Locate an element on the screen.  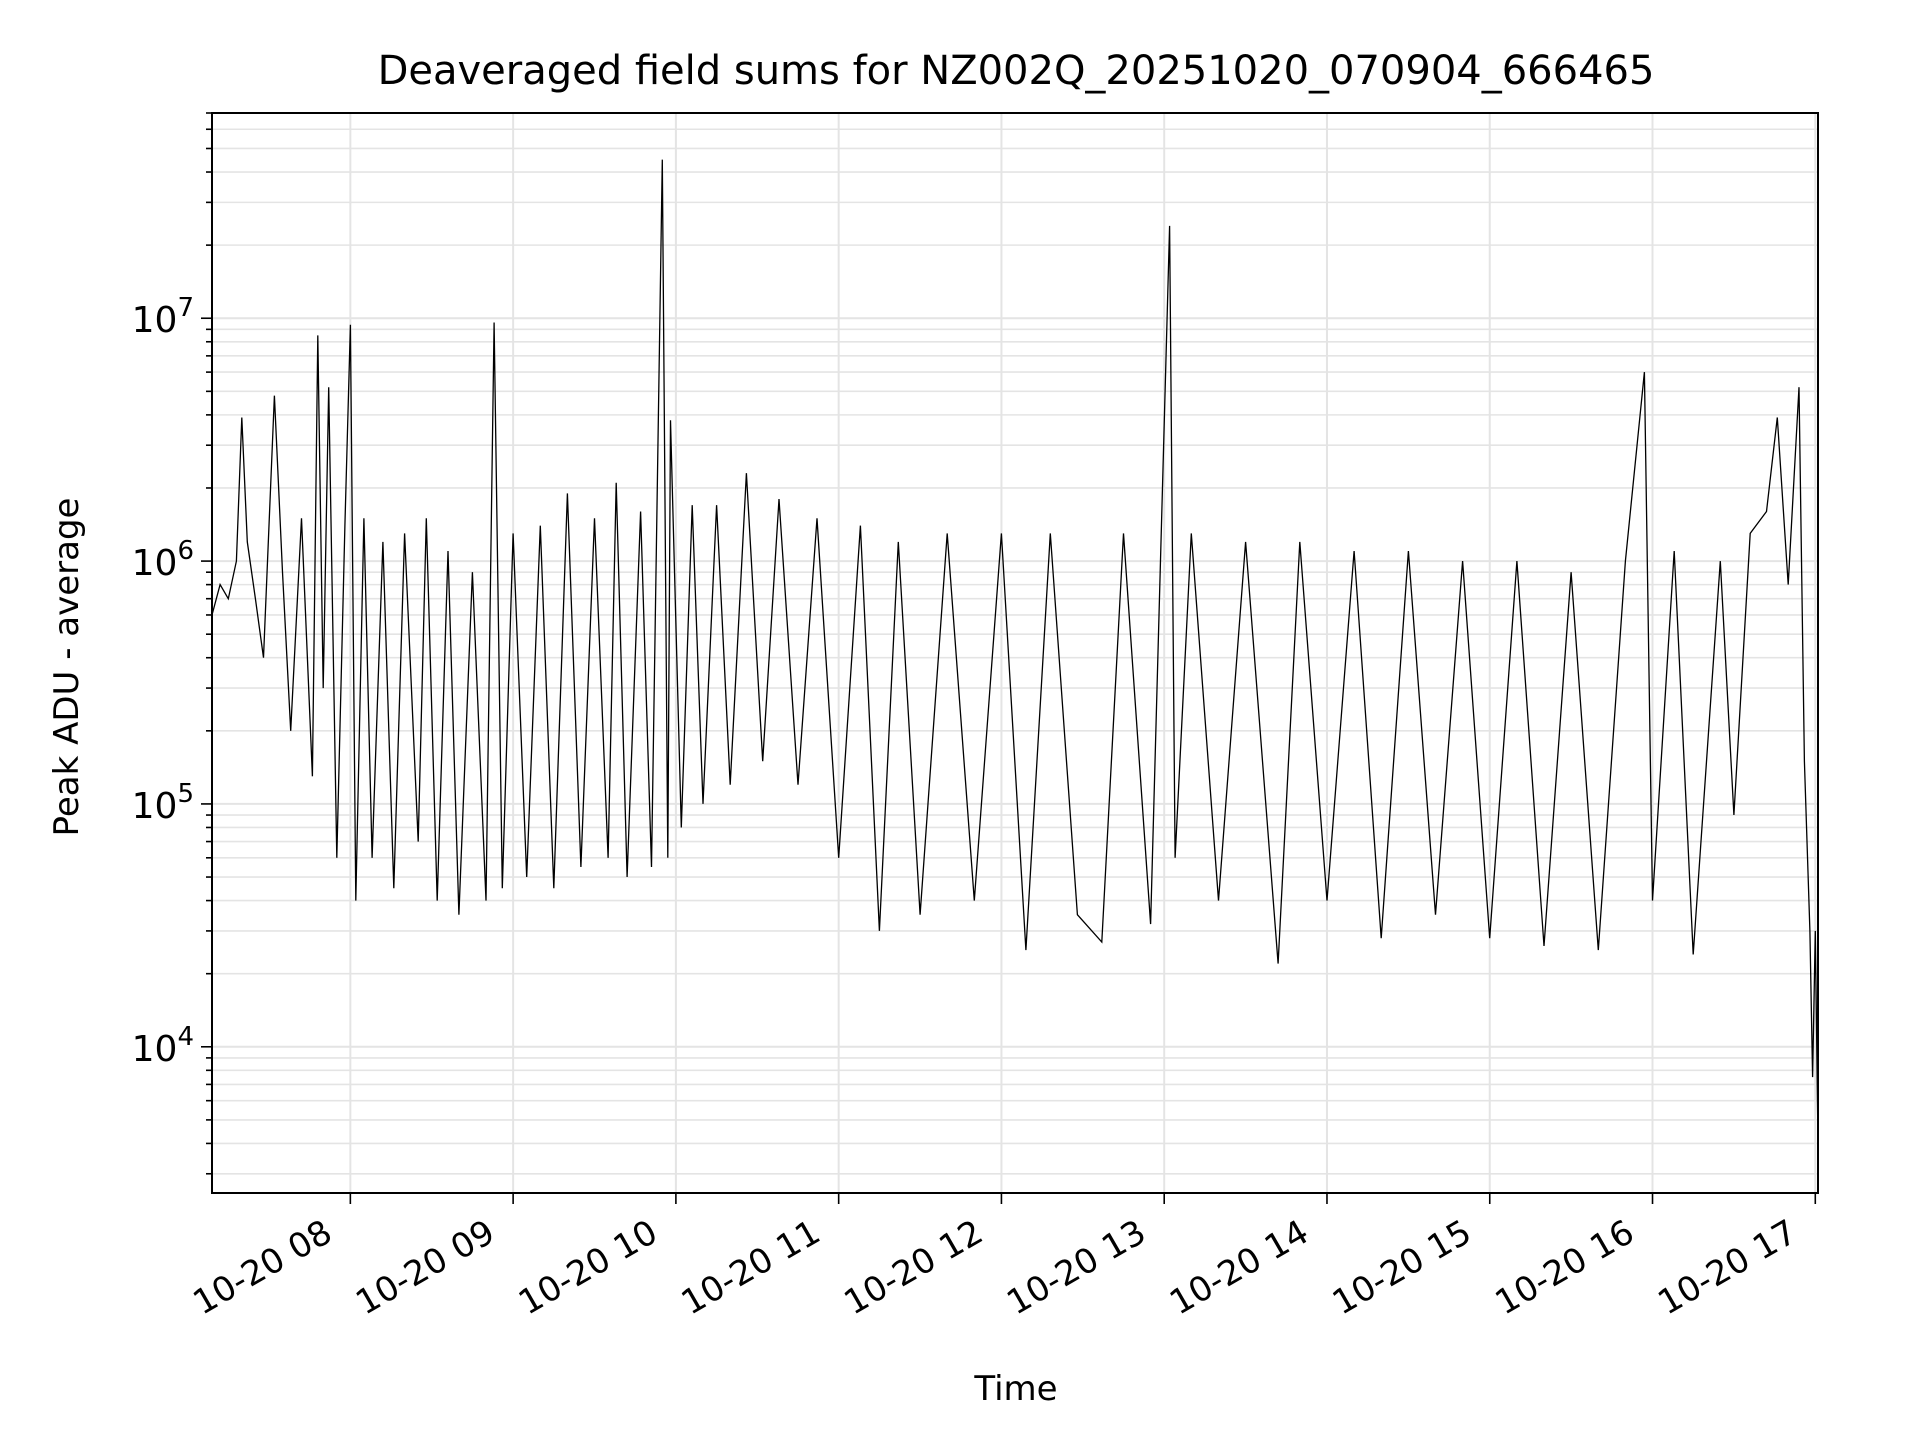
y-tick-label: 10⁵ is located at coordinates (163, 803).